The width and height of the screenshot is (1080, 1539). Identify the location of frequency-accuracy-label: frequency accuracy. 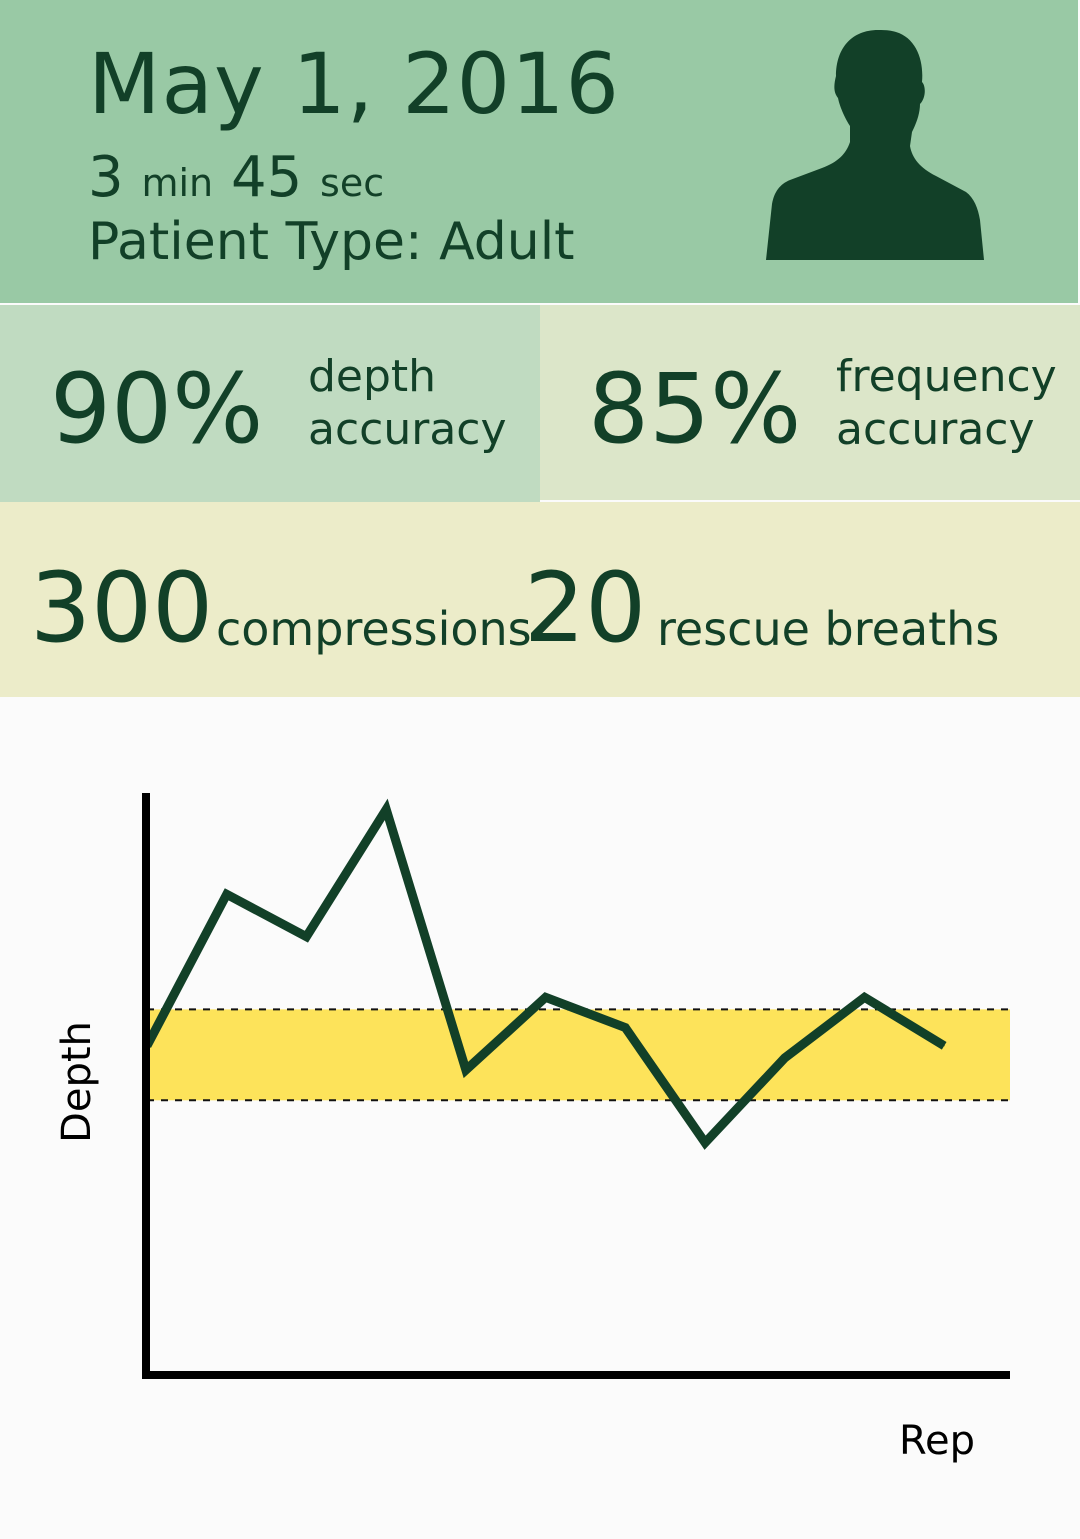
(946, 404).